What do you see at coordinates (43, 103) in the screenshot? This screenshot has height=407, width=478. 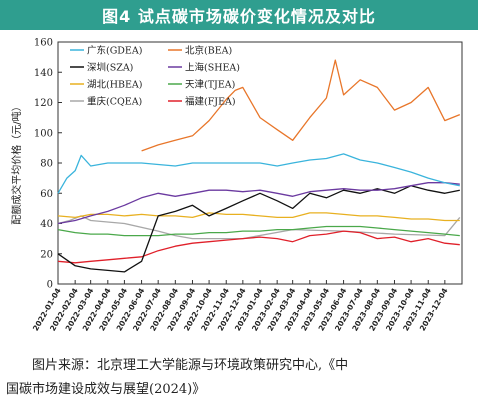 I see `y-tick-label: 120` at bounding box center [43, 103].